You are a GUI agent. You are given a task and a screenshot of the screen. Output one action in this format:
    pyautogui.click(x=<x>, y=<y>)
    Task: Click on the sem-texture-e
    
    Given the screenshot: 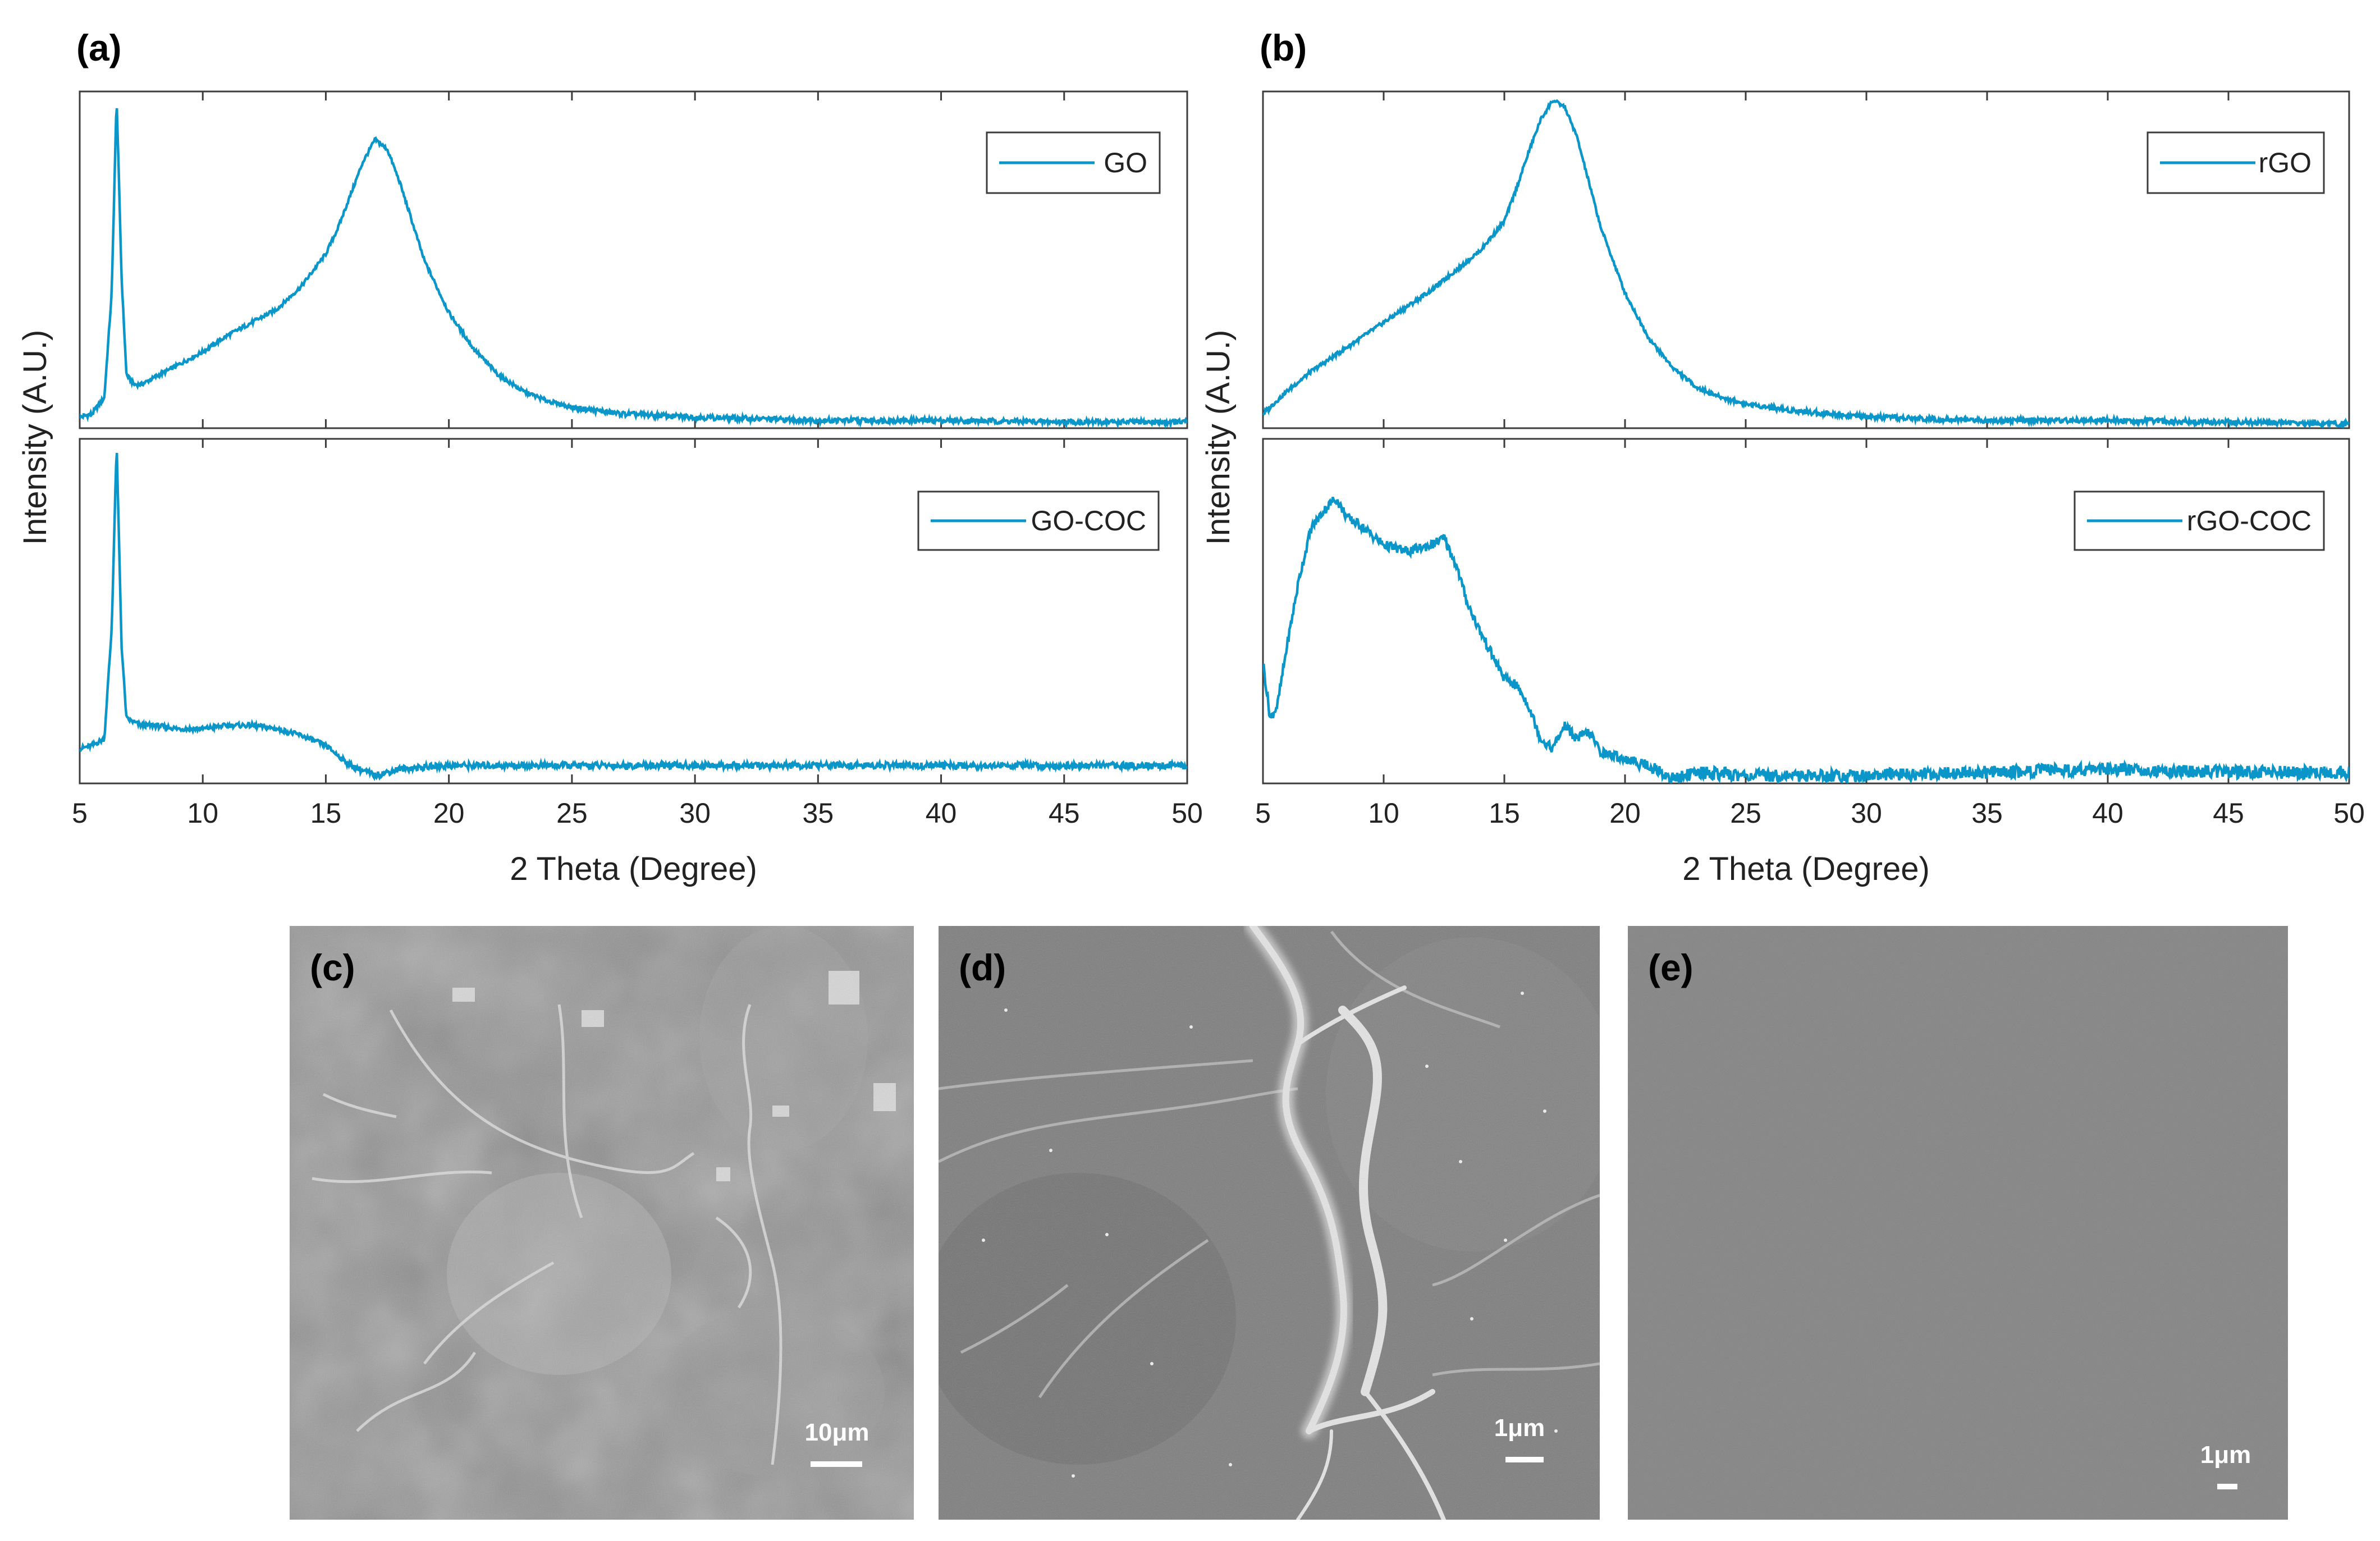 What is the action you would take?
    pyautogui.click(x=1958, y=1223)
    